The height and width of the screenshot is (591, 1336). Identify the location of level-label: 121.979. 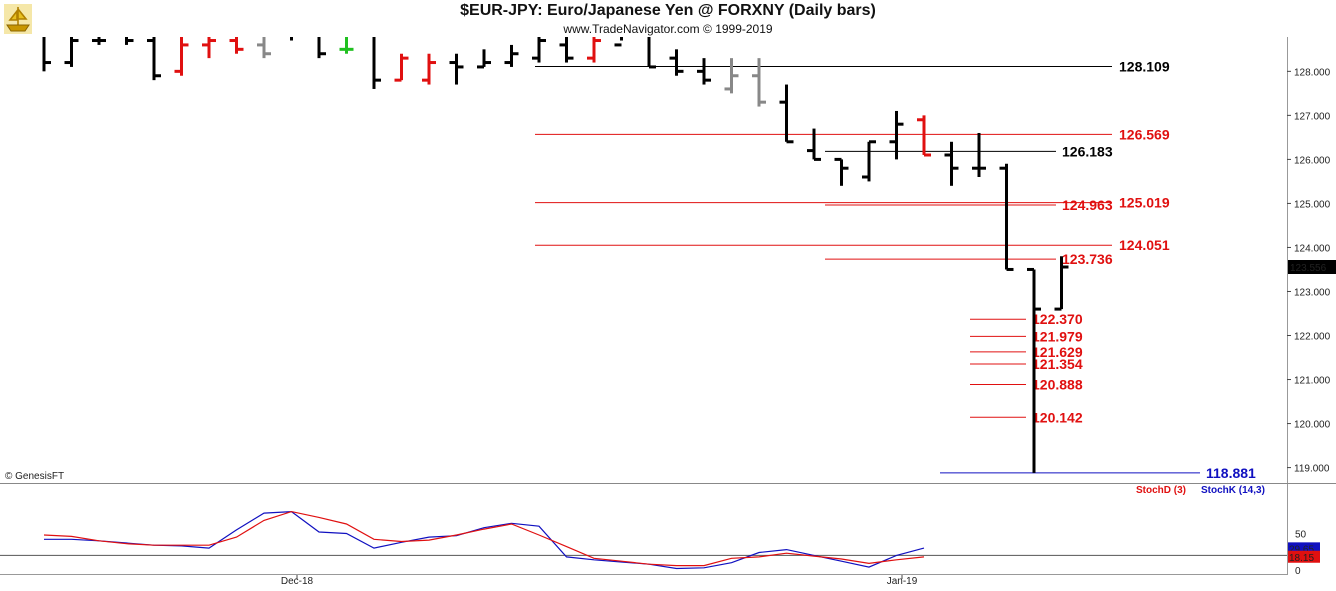
(1057, 336).